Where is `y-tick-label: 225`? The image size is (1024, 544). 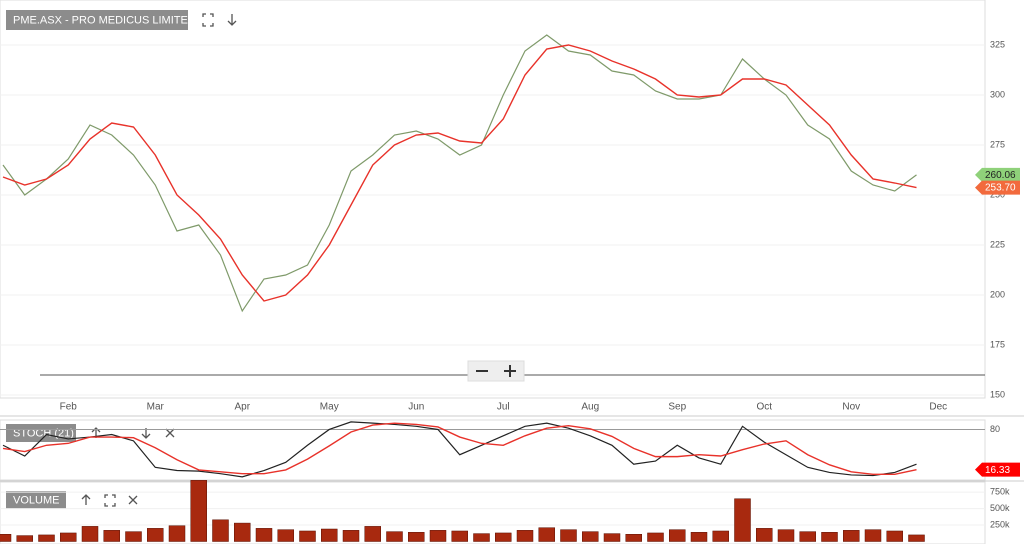
y-tick-label: 225 is located at coordinates (997, 244).